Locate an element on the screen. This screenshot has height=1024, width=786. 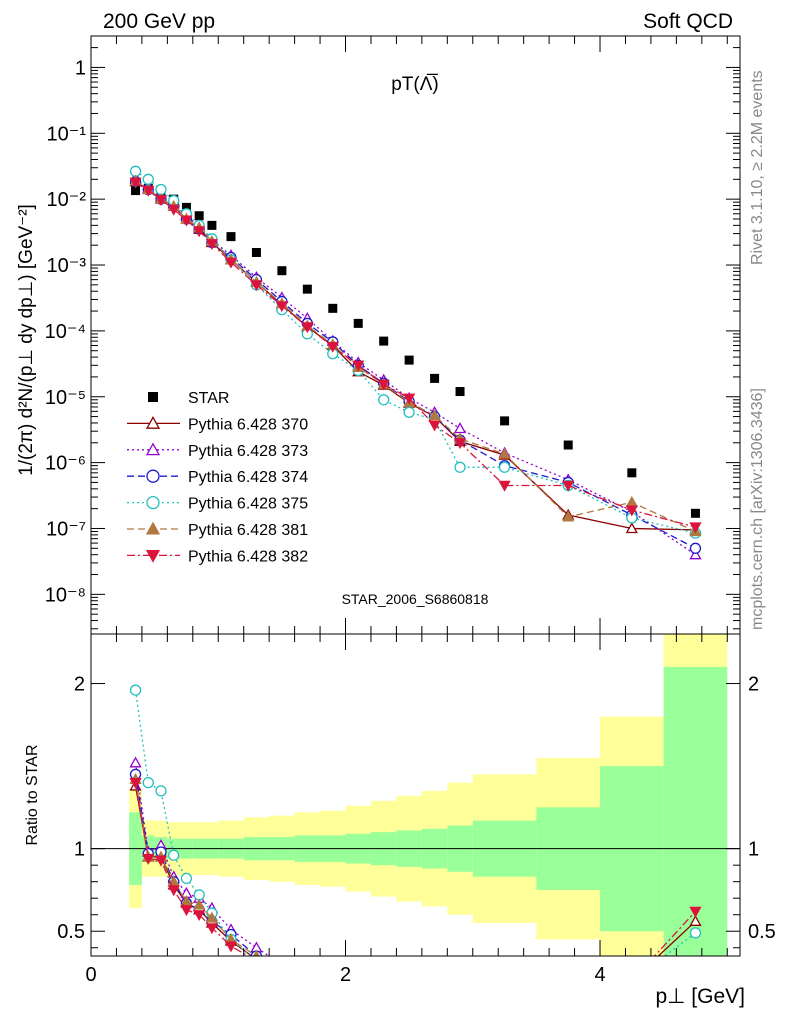
x-axis-label: p⊥ [GeV] is located at coordinates (701, 996).